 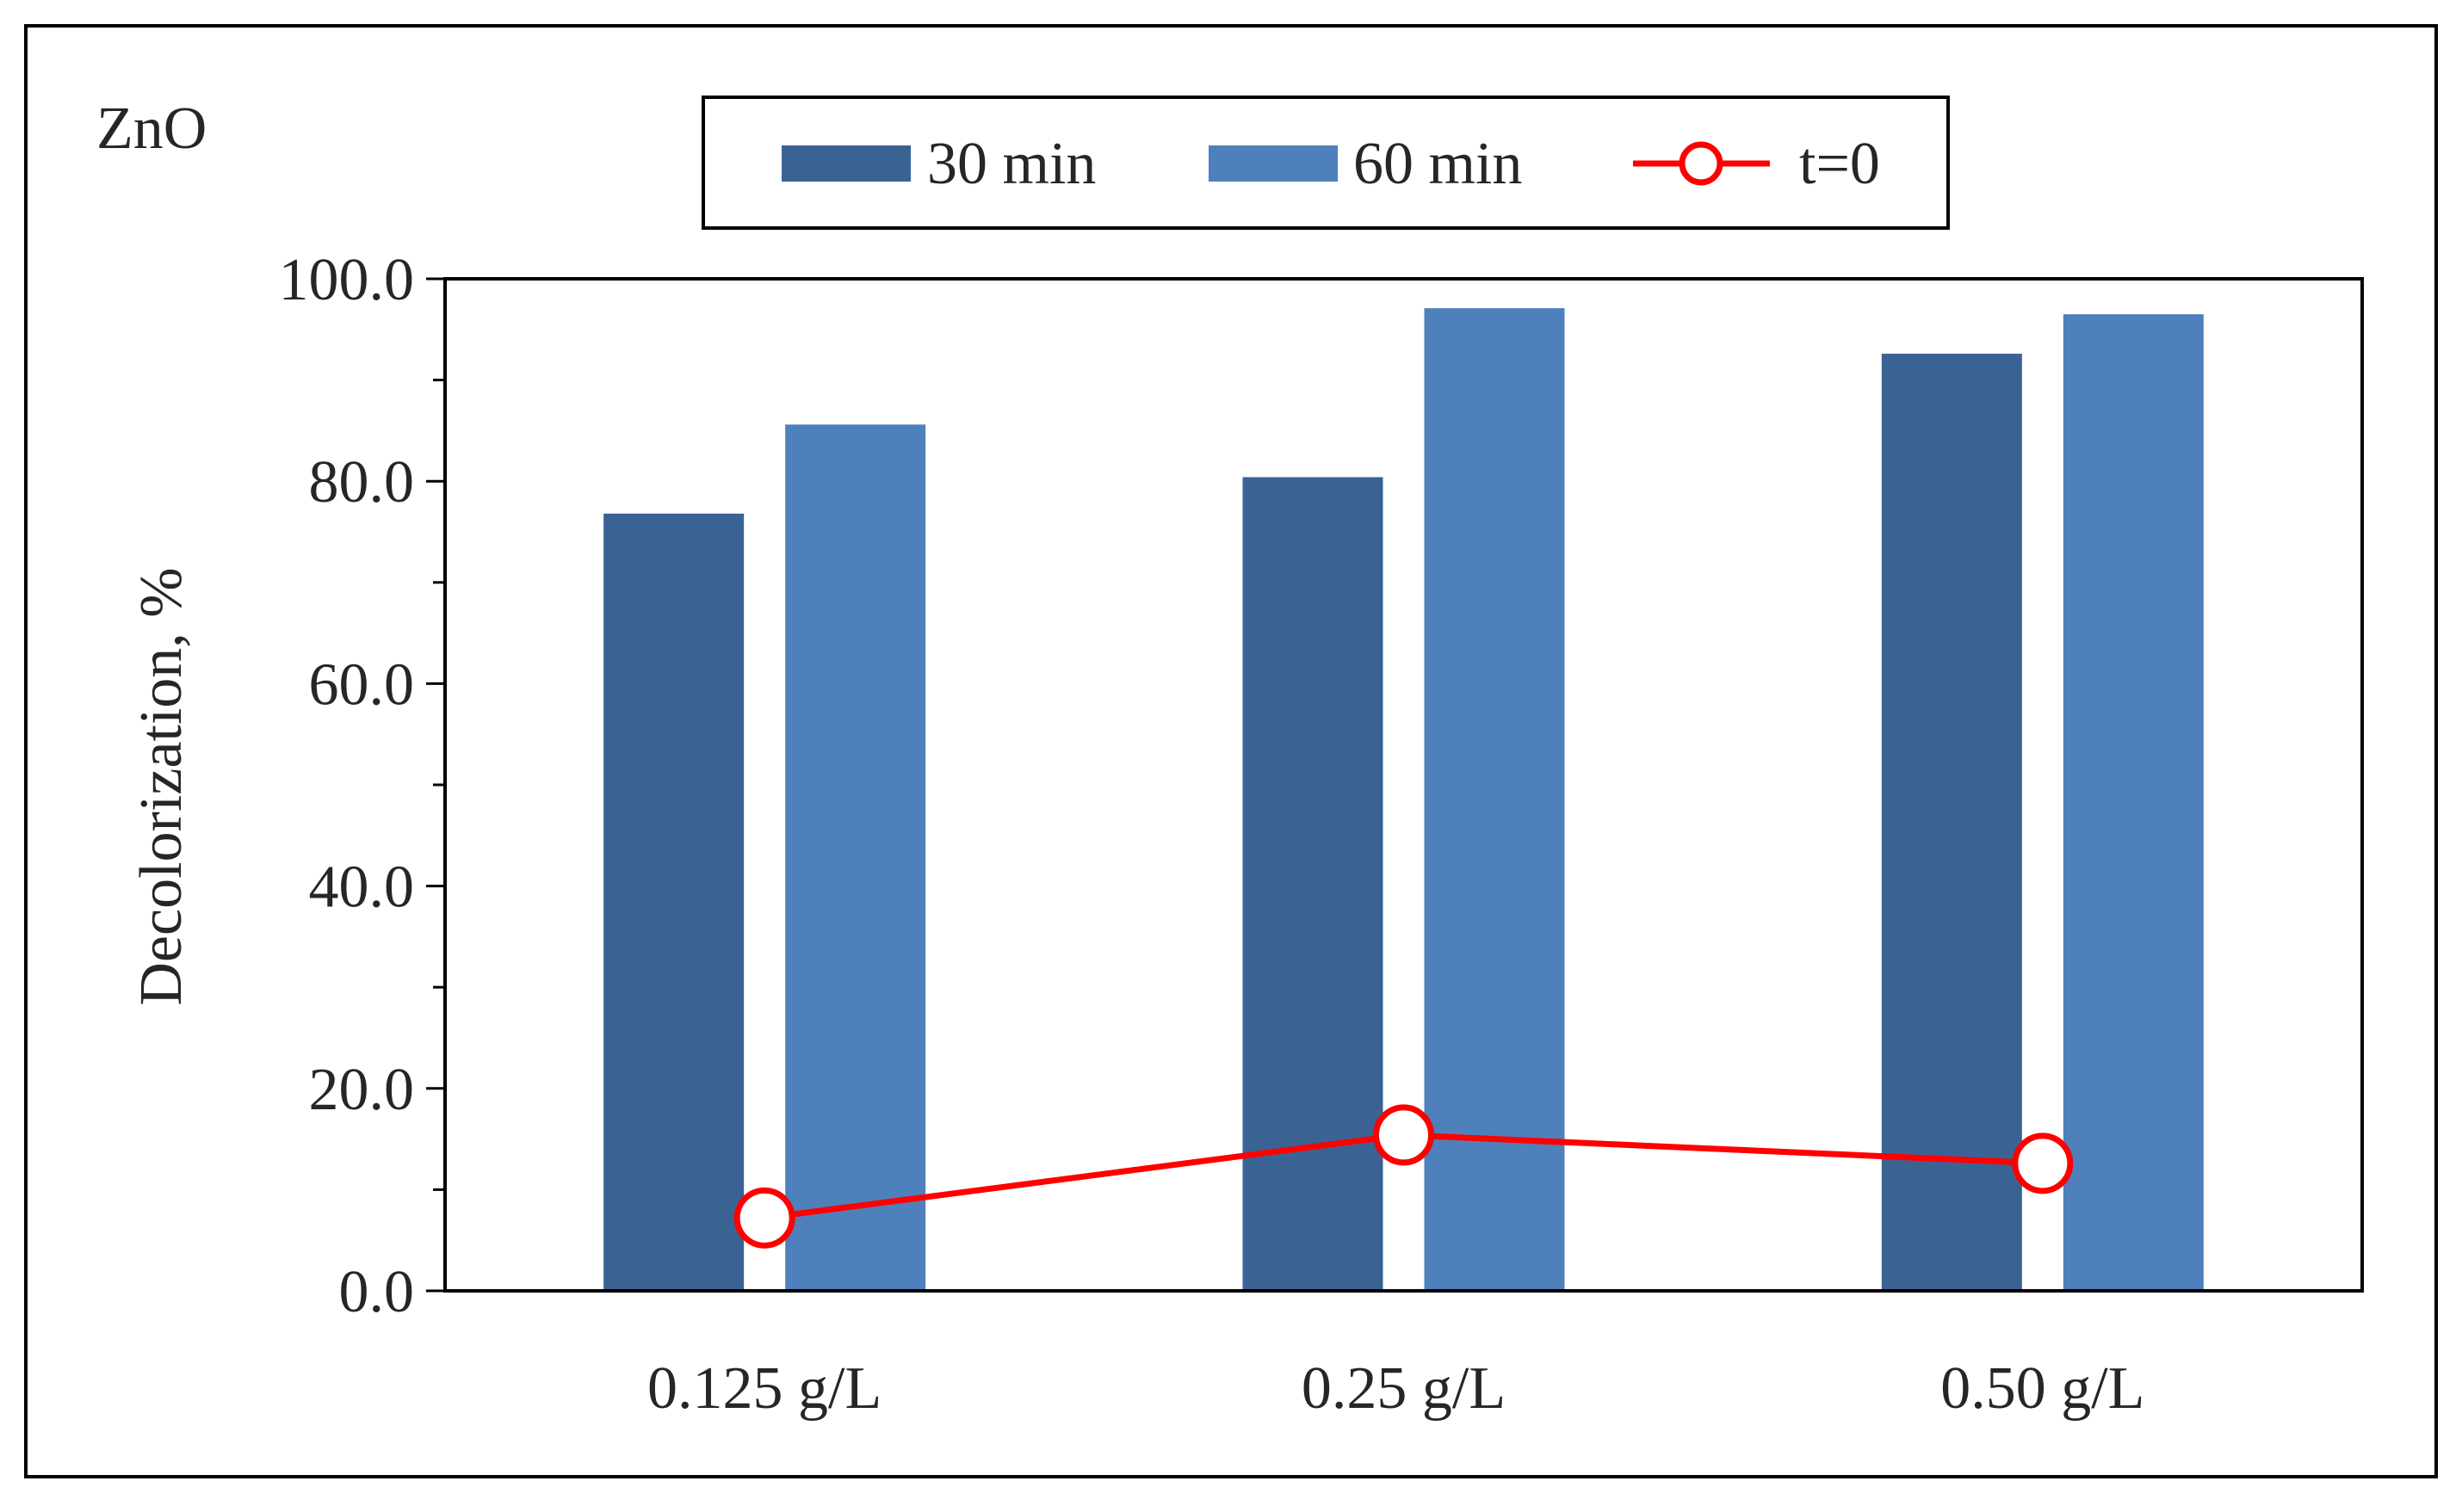 I want to click on legend-item-60min: 60 min, so click(x=1365, y=164).